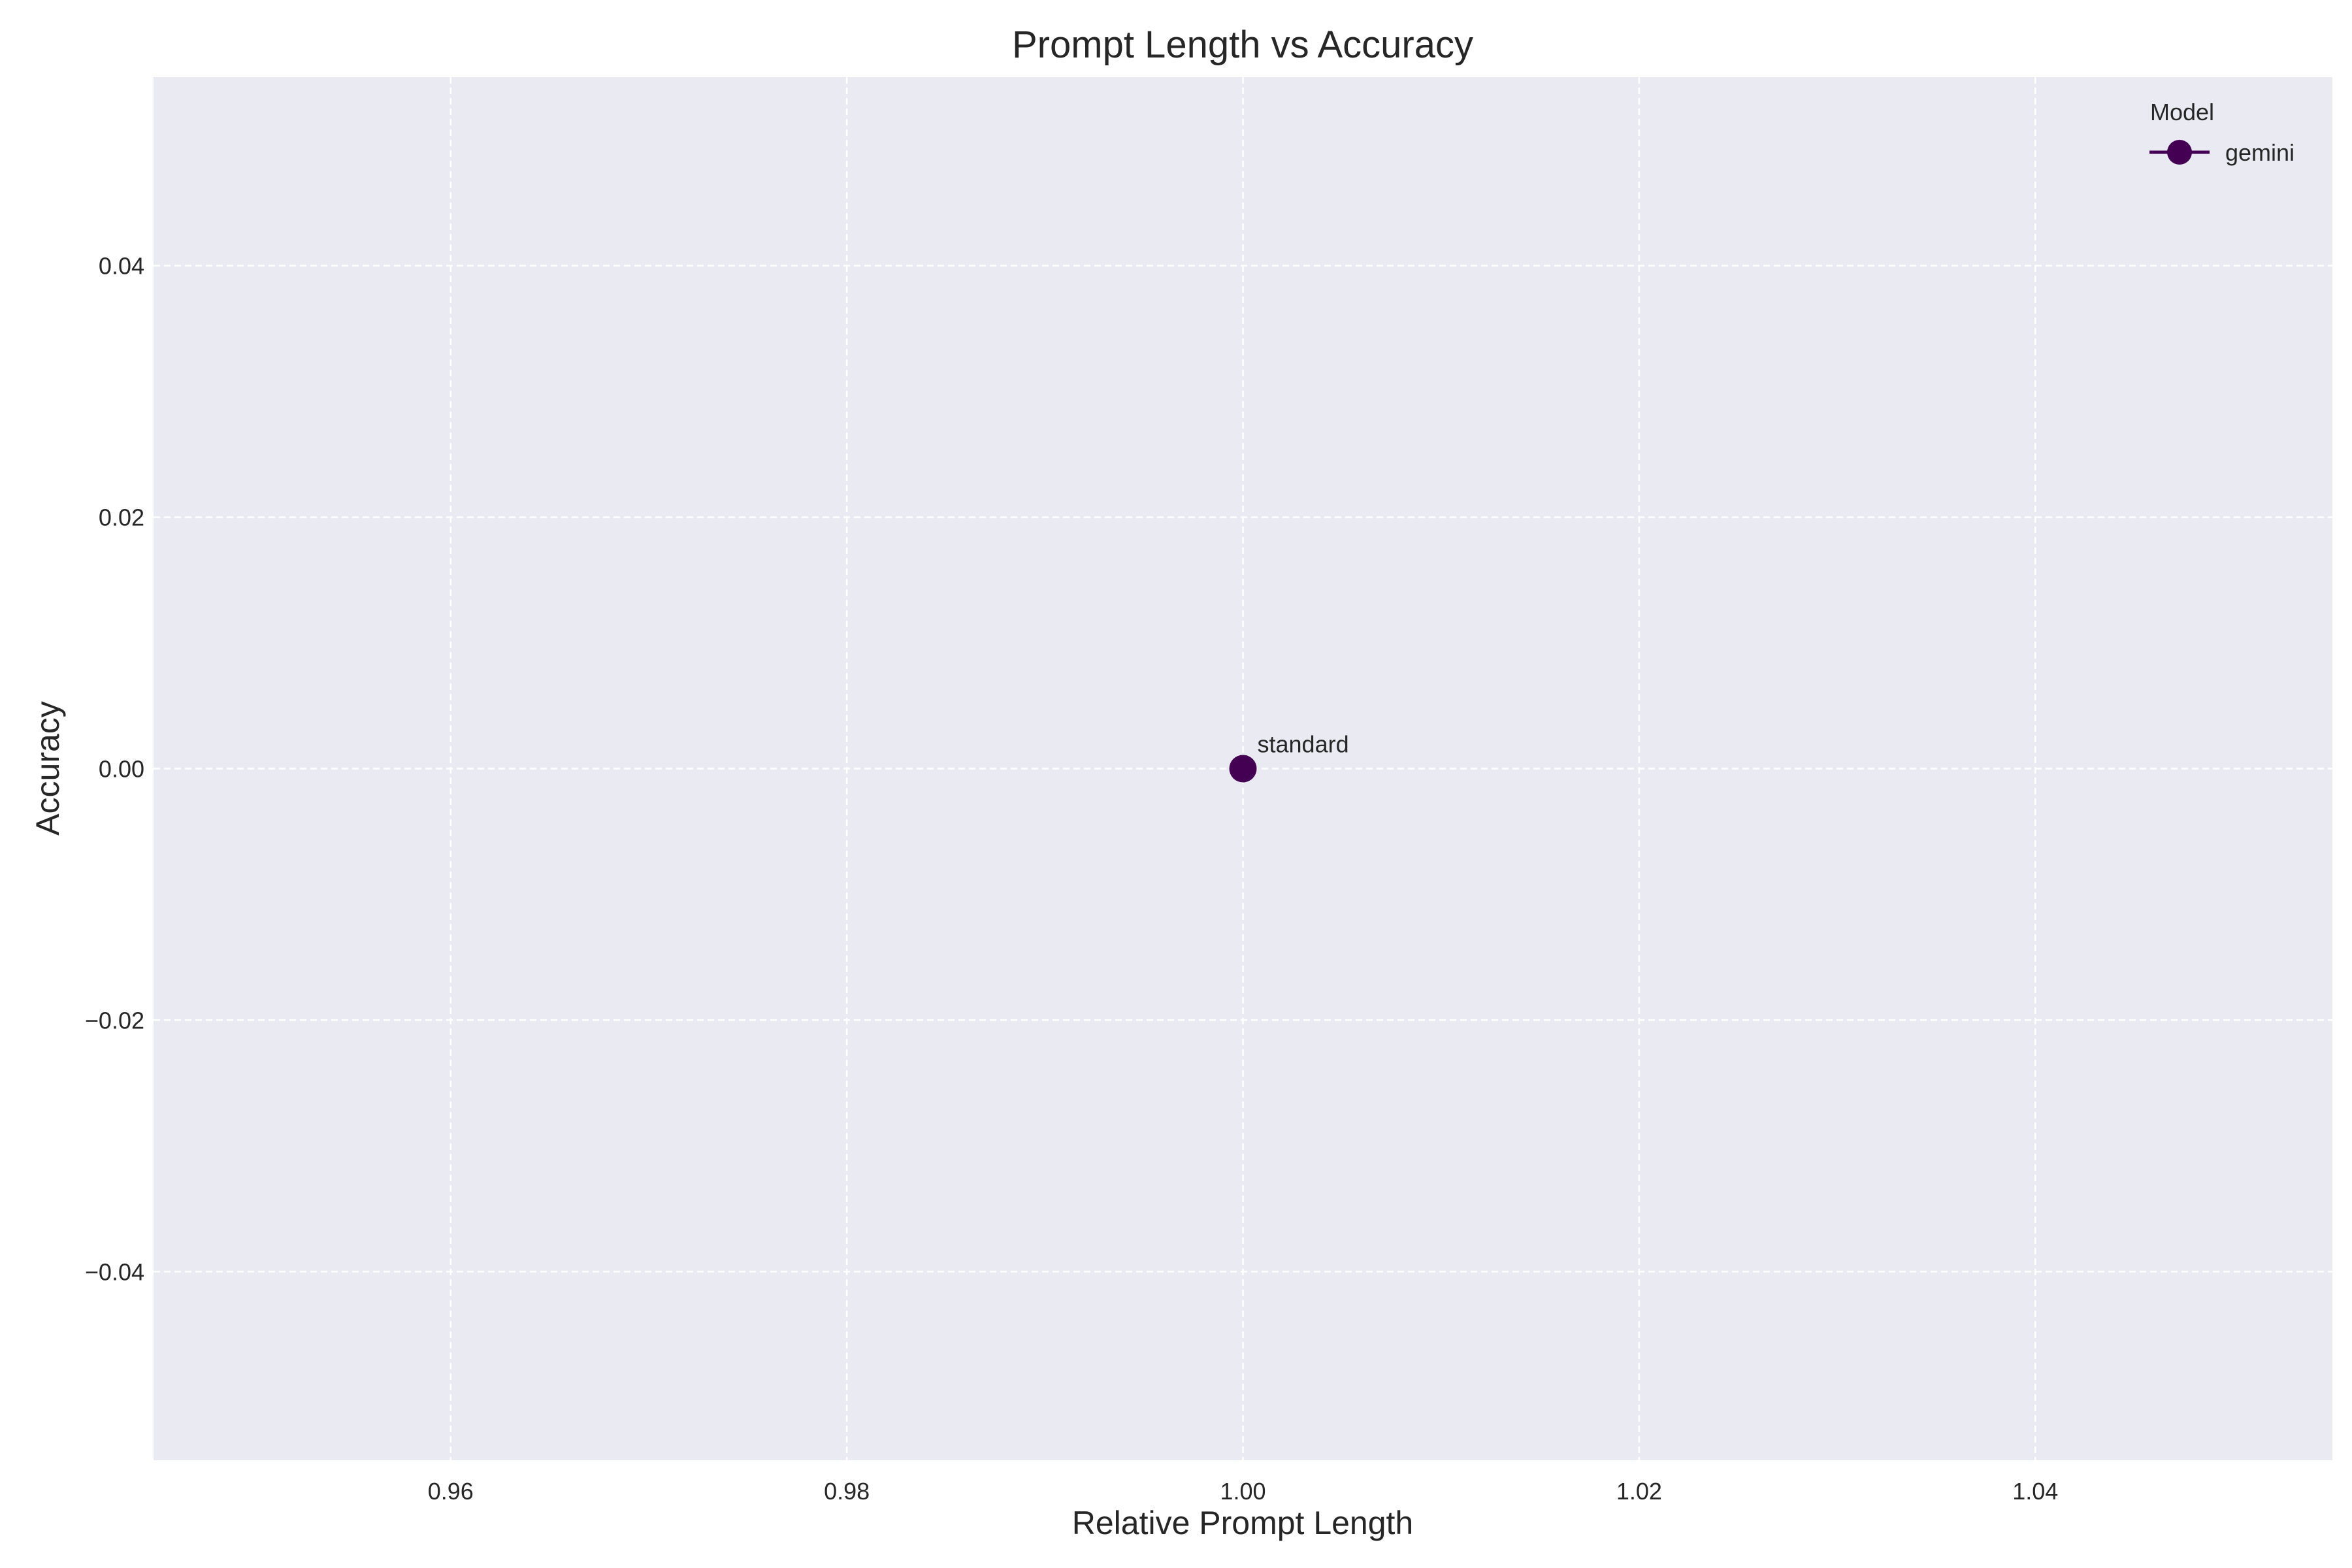 The height and width of the screenshot is (1568, 2352). Describe the element at coordinates (1303, 744) in the screenshot. I see `point-annotation: standard` at that location.